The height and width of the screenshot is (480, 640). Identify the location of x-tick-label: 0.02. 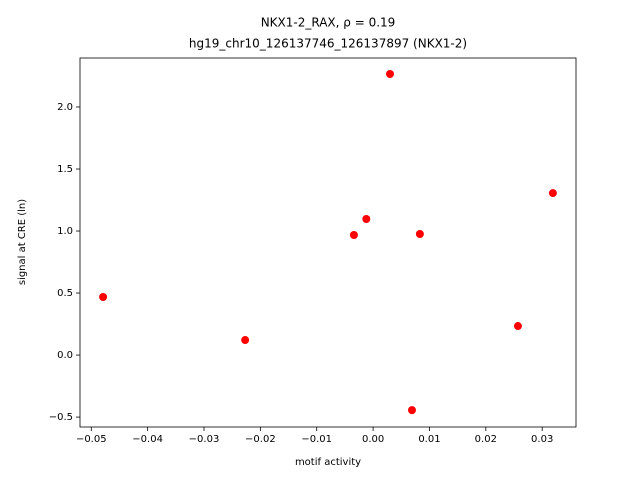
(486, 439).